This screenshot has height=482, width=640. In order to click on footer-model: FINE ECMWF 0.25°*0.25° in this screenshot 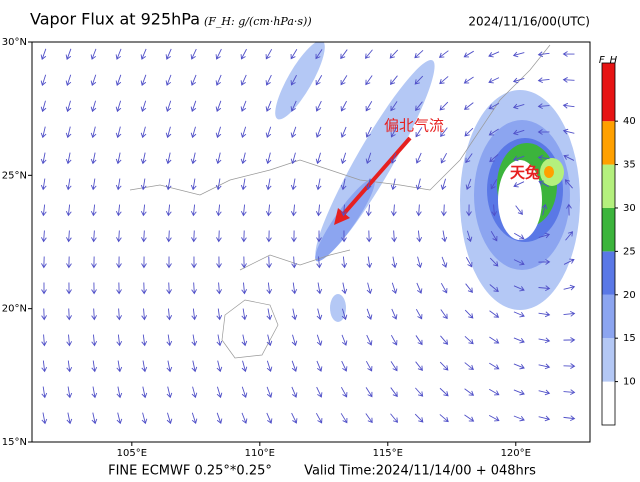, I will do `click(190, 471)`.